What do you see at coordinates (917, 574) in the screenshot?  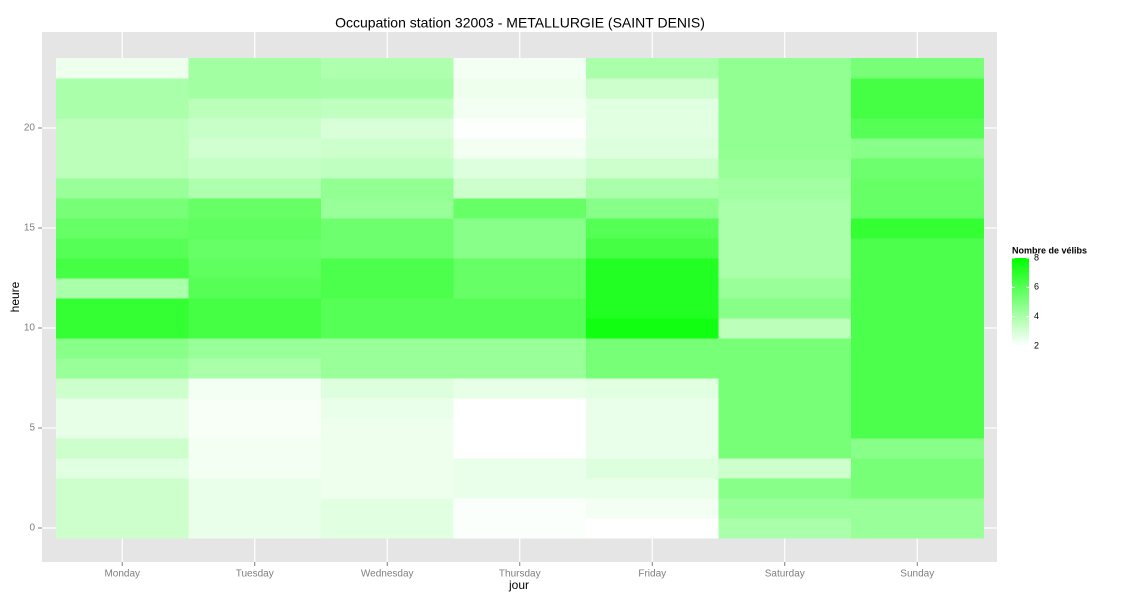 I see `x-tick-label: Sunday` at bounding box center [917, 574].